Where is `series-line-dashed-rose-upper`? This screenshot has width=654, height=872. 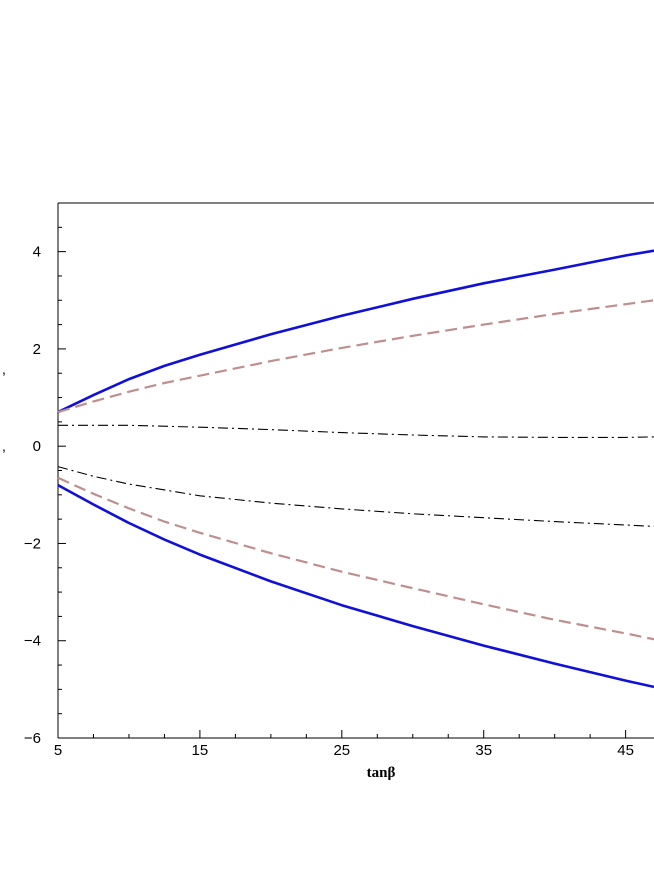
series-line-dashed-rose-upper is located at coordinates (355, 356).